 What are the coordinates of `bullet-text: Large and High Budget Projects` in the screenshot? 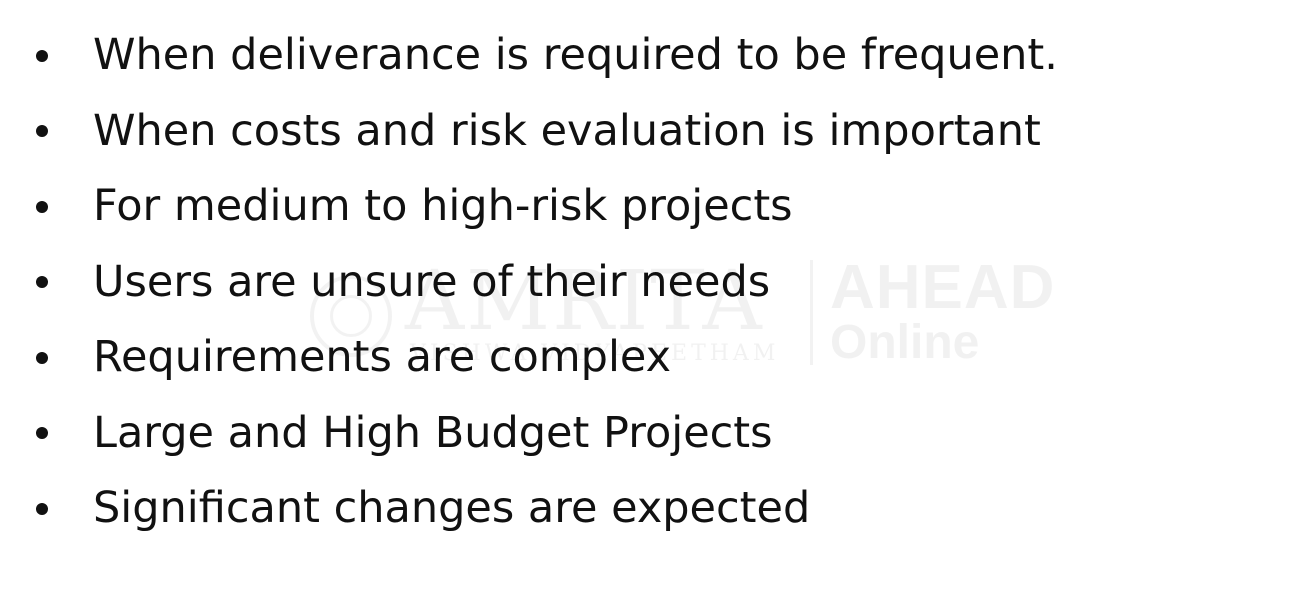 It's located at (433, 432).